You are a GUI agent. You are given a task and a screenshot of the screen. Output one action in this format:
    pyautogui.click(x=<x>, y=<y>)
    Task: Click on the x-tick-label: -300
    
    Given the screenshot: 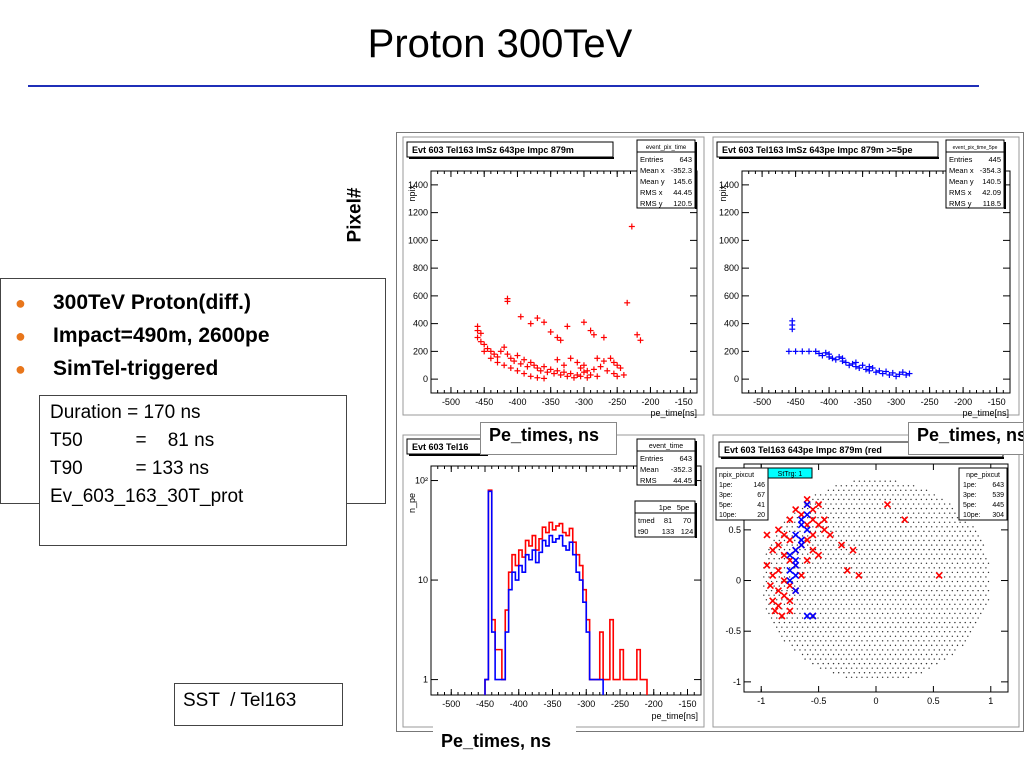 What is the action you would take?
    pyautogui.click(x=584, y=402)
    